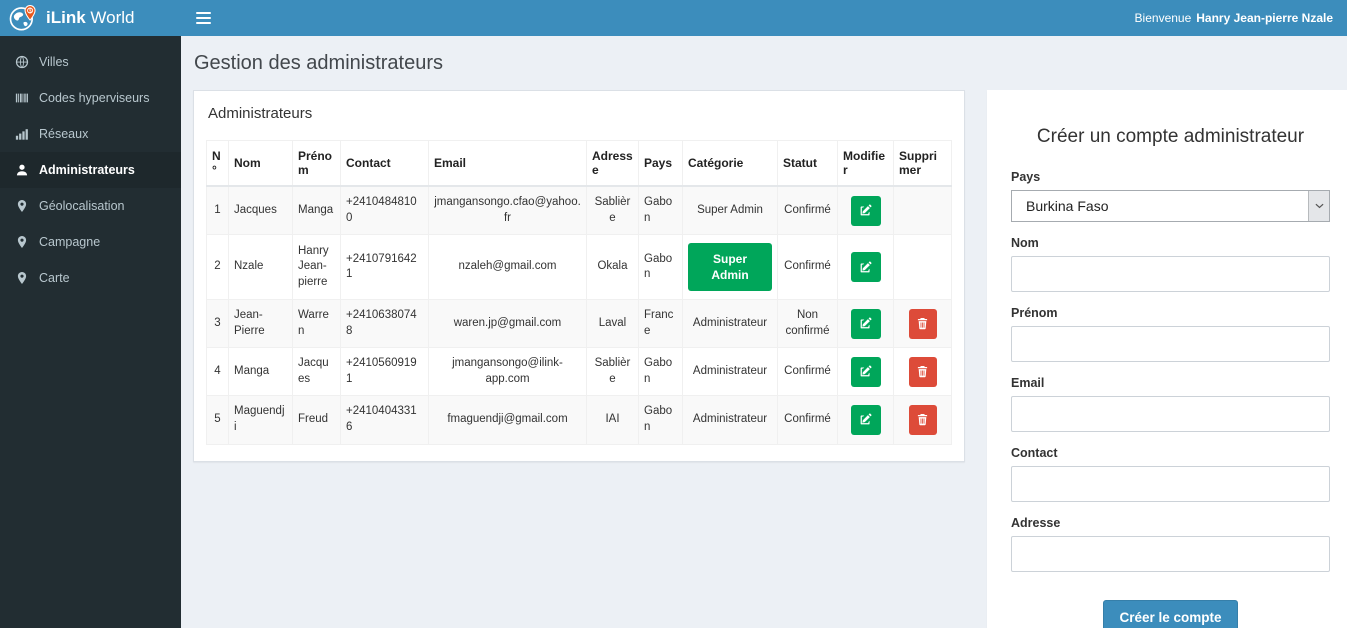 The height and width of the screenshot is (628, 1347). I want to click on sidebar-item-villes: Villes, so click(90, 62).